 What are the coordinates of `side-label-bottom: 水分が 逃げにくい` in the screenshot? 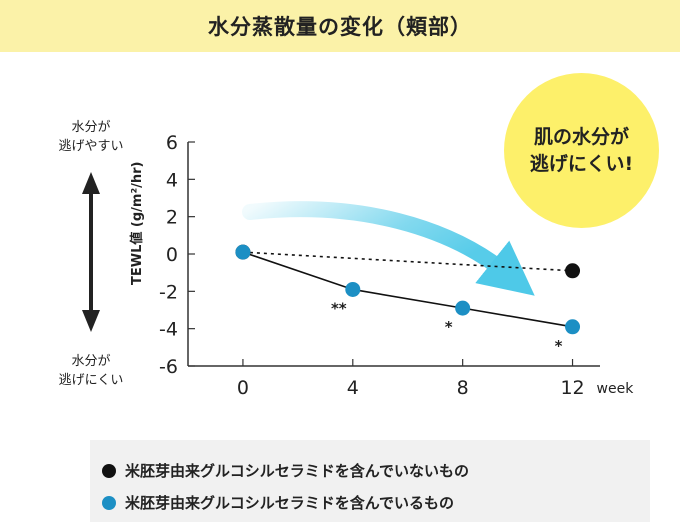 It's located at (91, 371).